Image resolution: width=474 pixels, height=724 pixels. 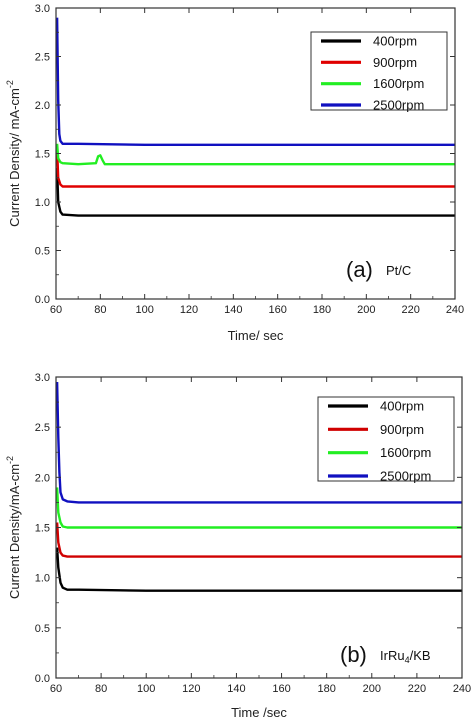 What do you see at coordinates (144, 310) in the screenshot?
I see `chart-a-x-tick-label: 100` at bounding box center [144, 310].